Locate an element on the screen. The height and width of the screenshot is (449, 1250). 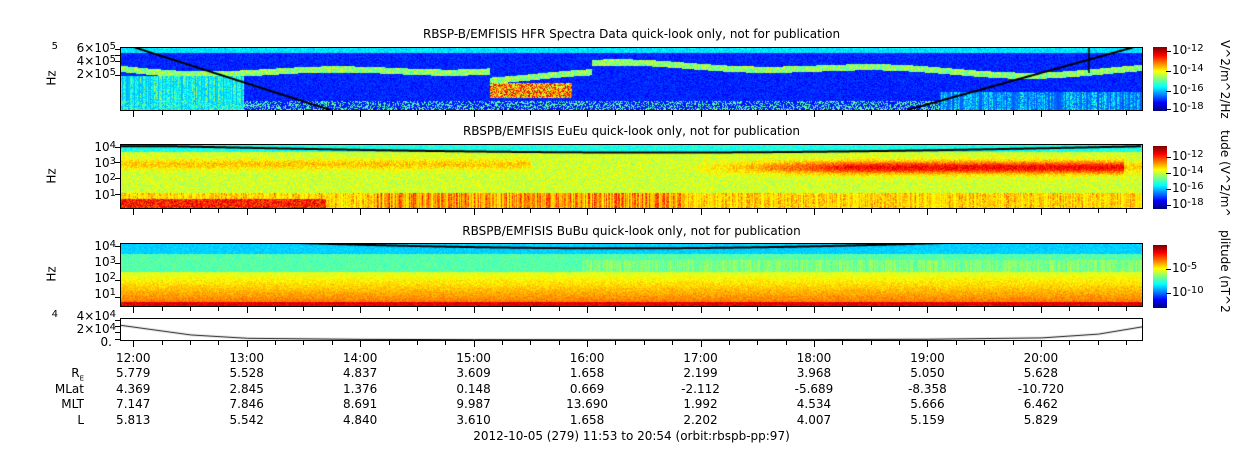
y-tick-label: 4×104 is located at coordinates (96, 316).